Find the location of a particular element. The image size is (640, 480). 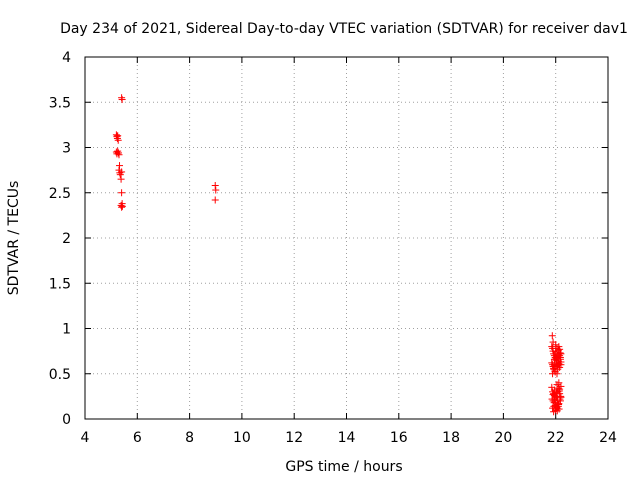

x-tick-labels: 4 6 8 10 12 14 16 18 20 22 24 is located at coordinates (349, 438).